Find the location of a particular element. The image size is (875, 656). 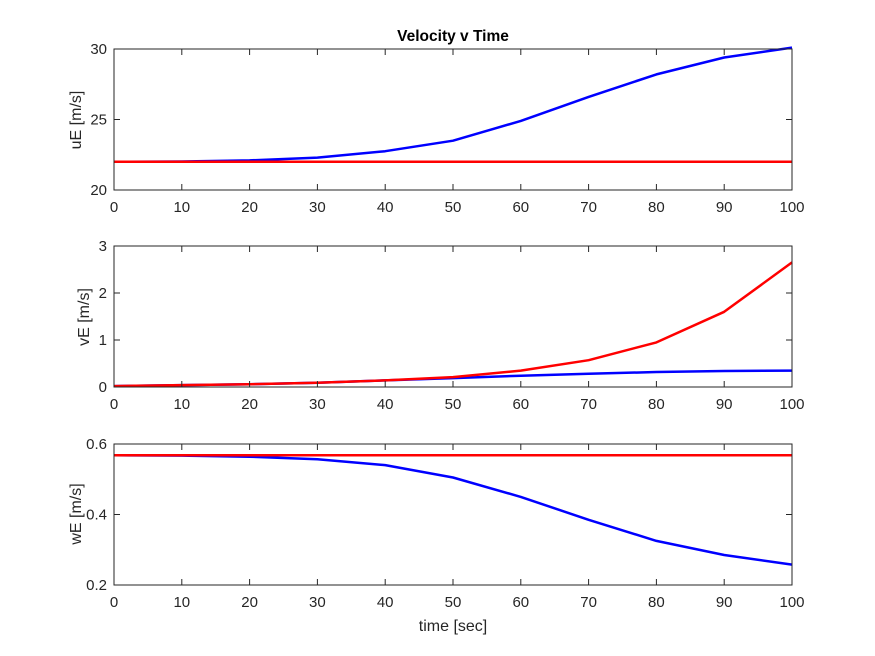

y-tick-label: 2 is located at coordinates (103, 293).